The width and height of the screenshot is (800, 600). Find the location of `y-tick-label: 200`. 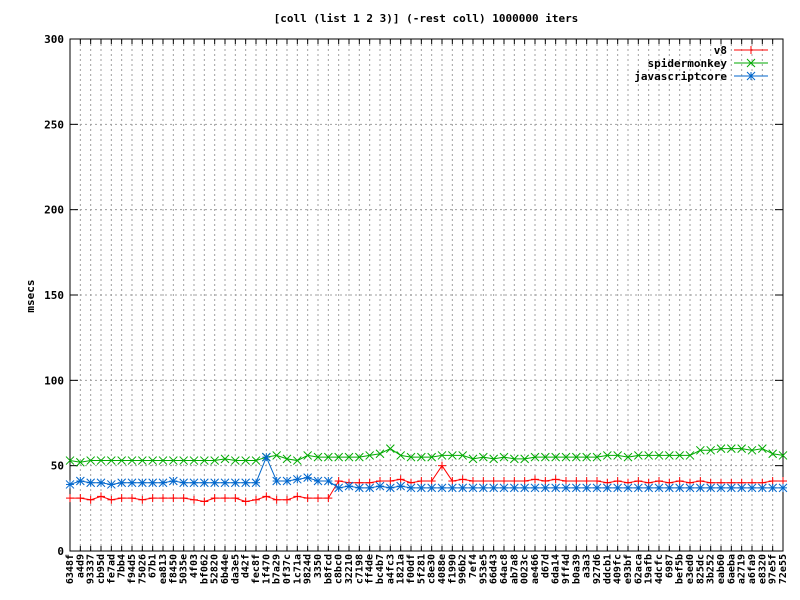

y-tick-label: 200 is located at coordinates (54, 210).